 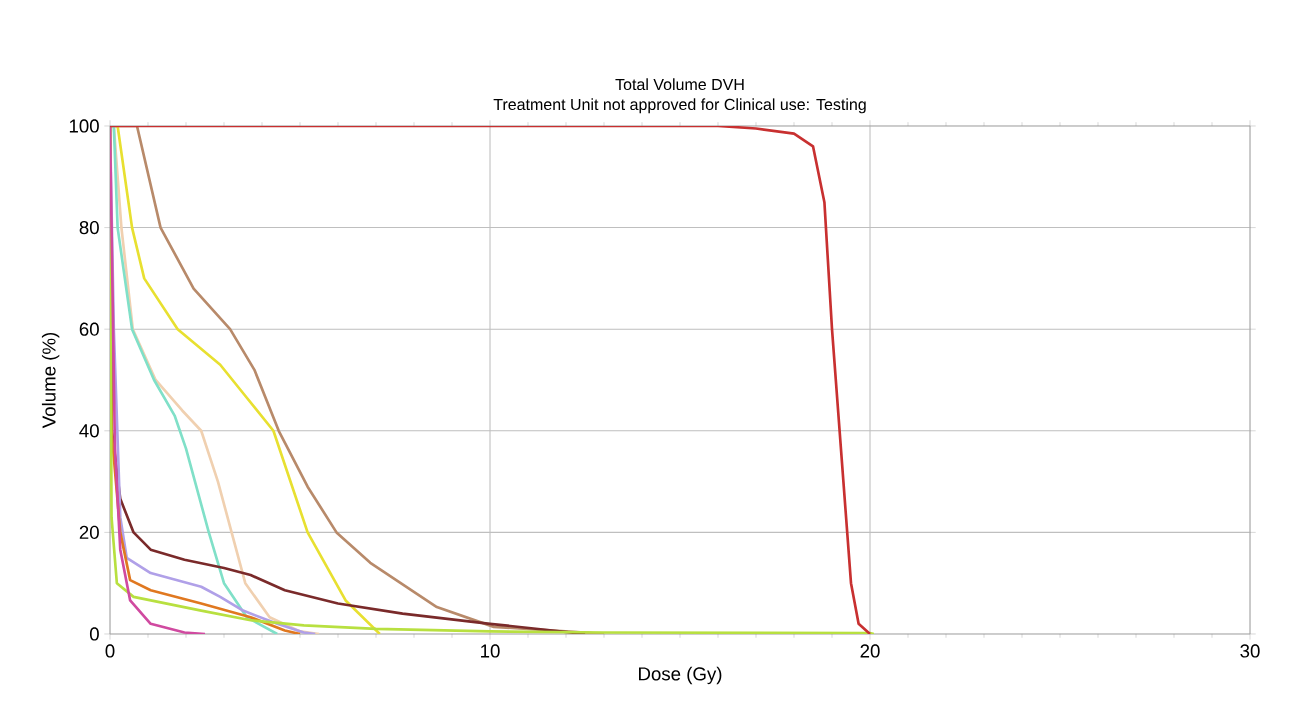 What do you see at coordinates (110, 651) in the screenshot?
I see `x-tick-label: 0` at bounding box center [110, 651].